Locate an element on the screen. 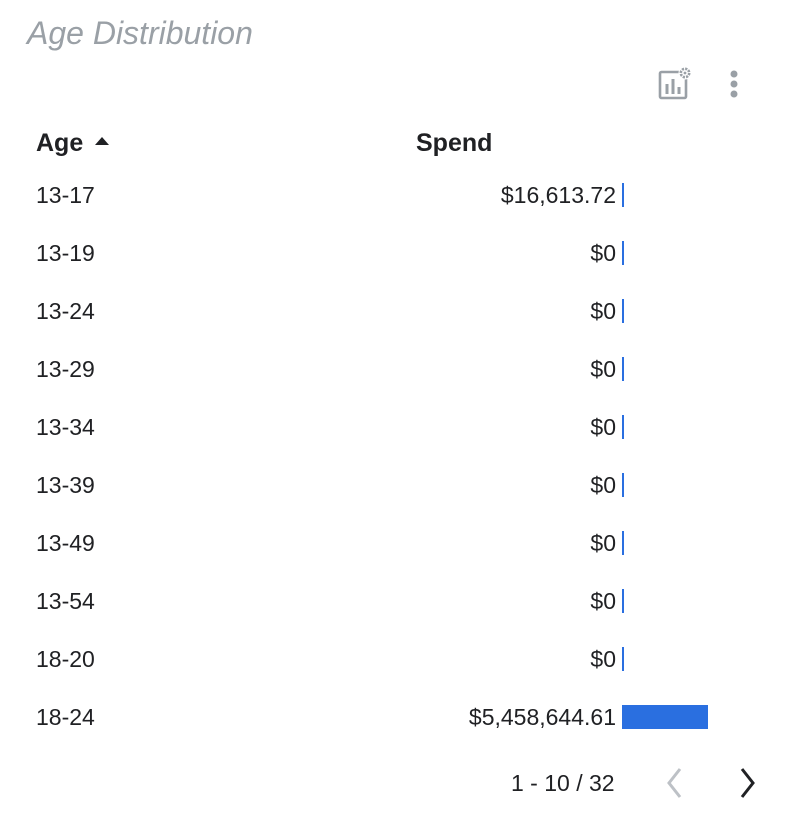 Image resolution: width=798 pixels, height=824 pixels. age-cell: 13-17 is located at coordinates (65, 195).